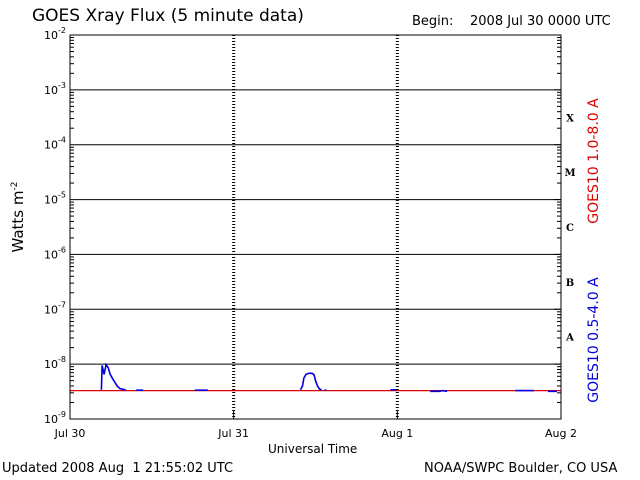 The height and width of the screenshot is (480, 640). What do you see at coordinates (55, 363) in the screenshot?
I see `y-tick-label: 10⁻⁸` at bounding box center [55, 363].